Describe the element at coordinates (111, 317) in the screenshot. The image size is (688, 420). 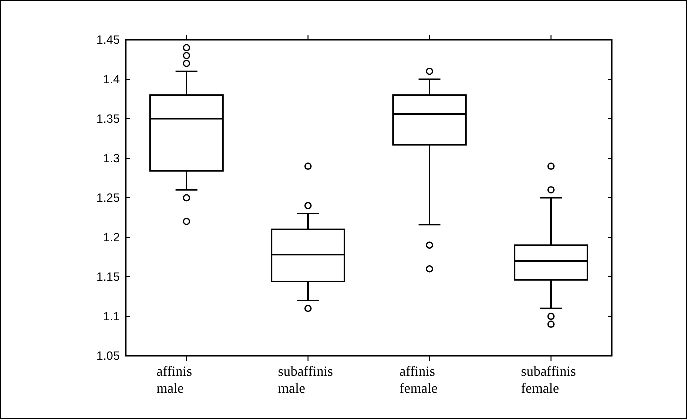
I see `y-tick-label: 1.1` at that location.